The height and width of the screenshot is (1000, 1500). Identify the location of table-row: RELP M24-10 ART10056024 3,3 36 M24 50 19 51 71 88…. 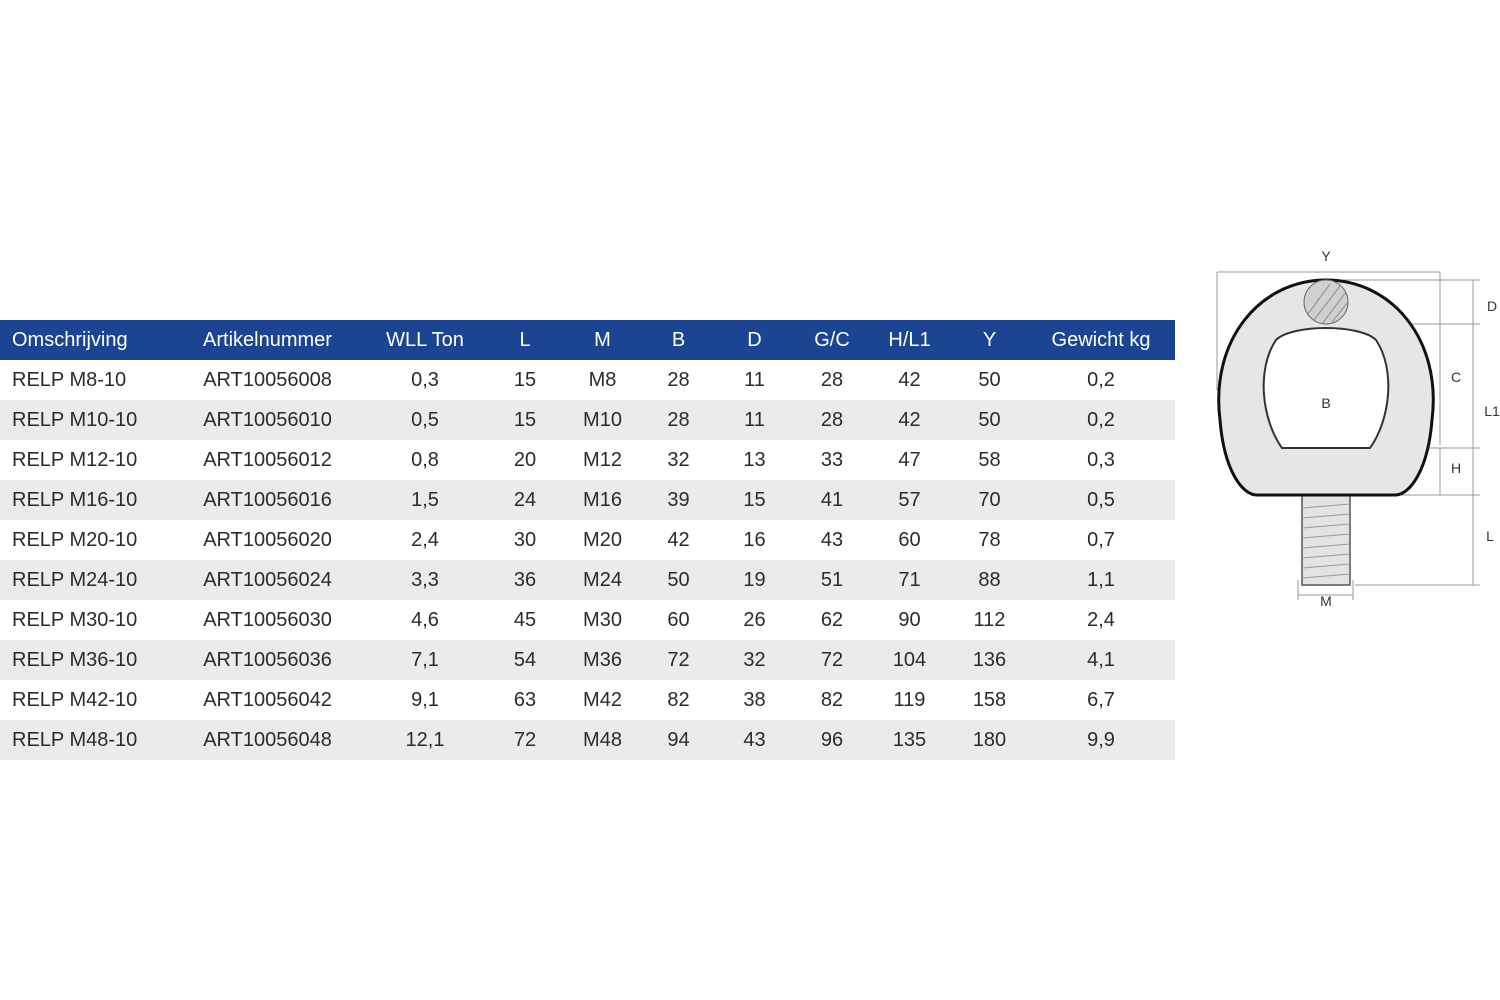
(587, 580).